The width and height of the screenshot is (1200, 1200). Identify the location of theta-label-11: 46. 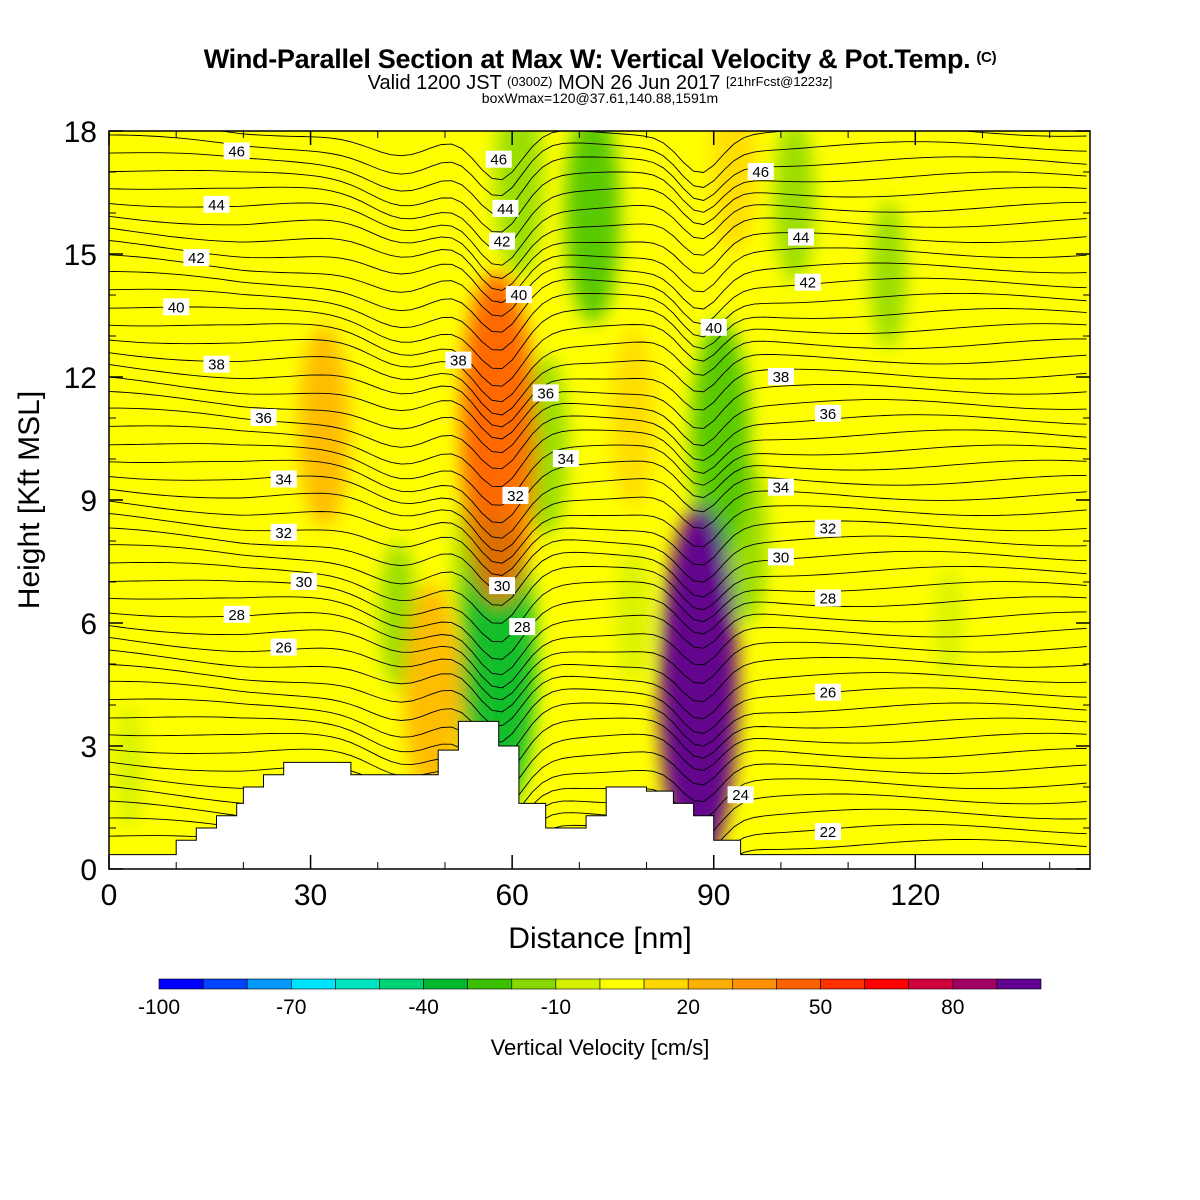
(498, 159).